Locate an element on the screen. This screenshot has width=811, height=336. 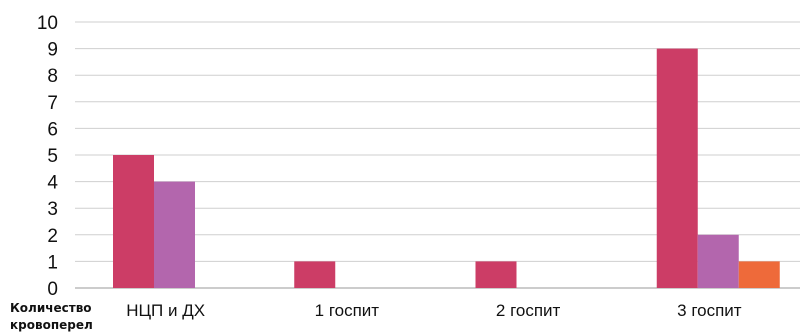
y-axis-tick-labels: 0 1 2 3 4 5 6 7 8 9 10 is located at coordinates (48, 156).